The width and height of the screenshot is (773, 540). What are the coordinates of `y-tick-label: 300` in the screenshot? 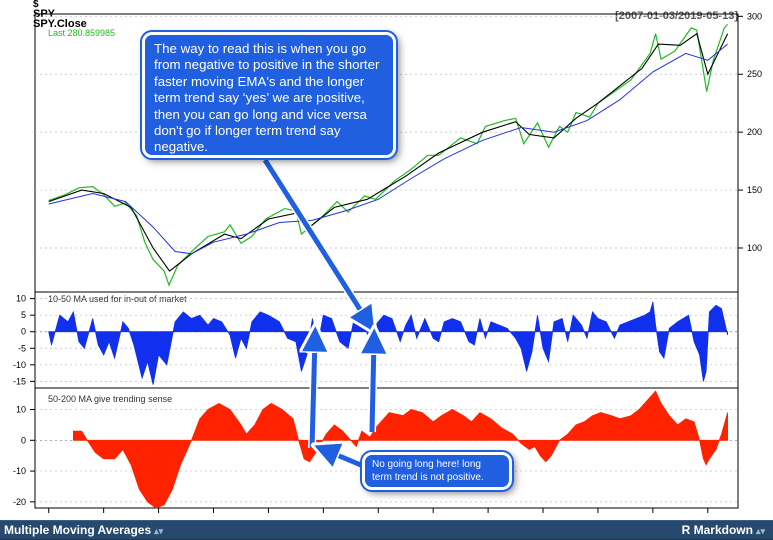 It's located at (754, 16).